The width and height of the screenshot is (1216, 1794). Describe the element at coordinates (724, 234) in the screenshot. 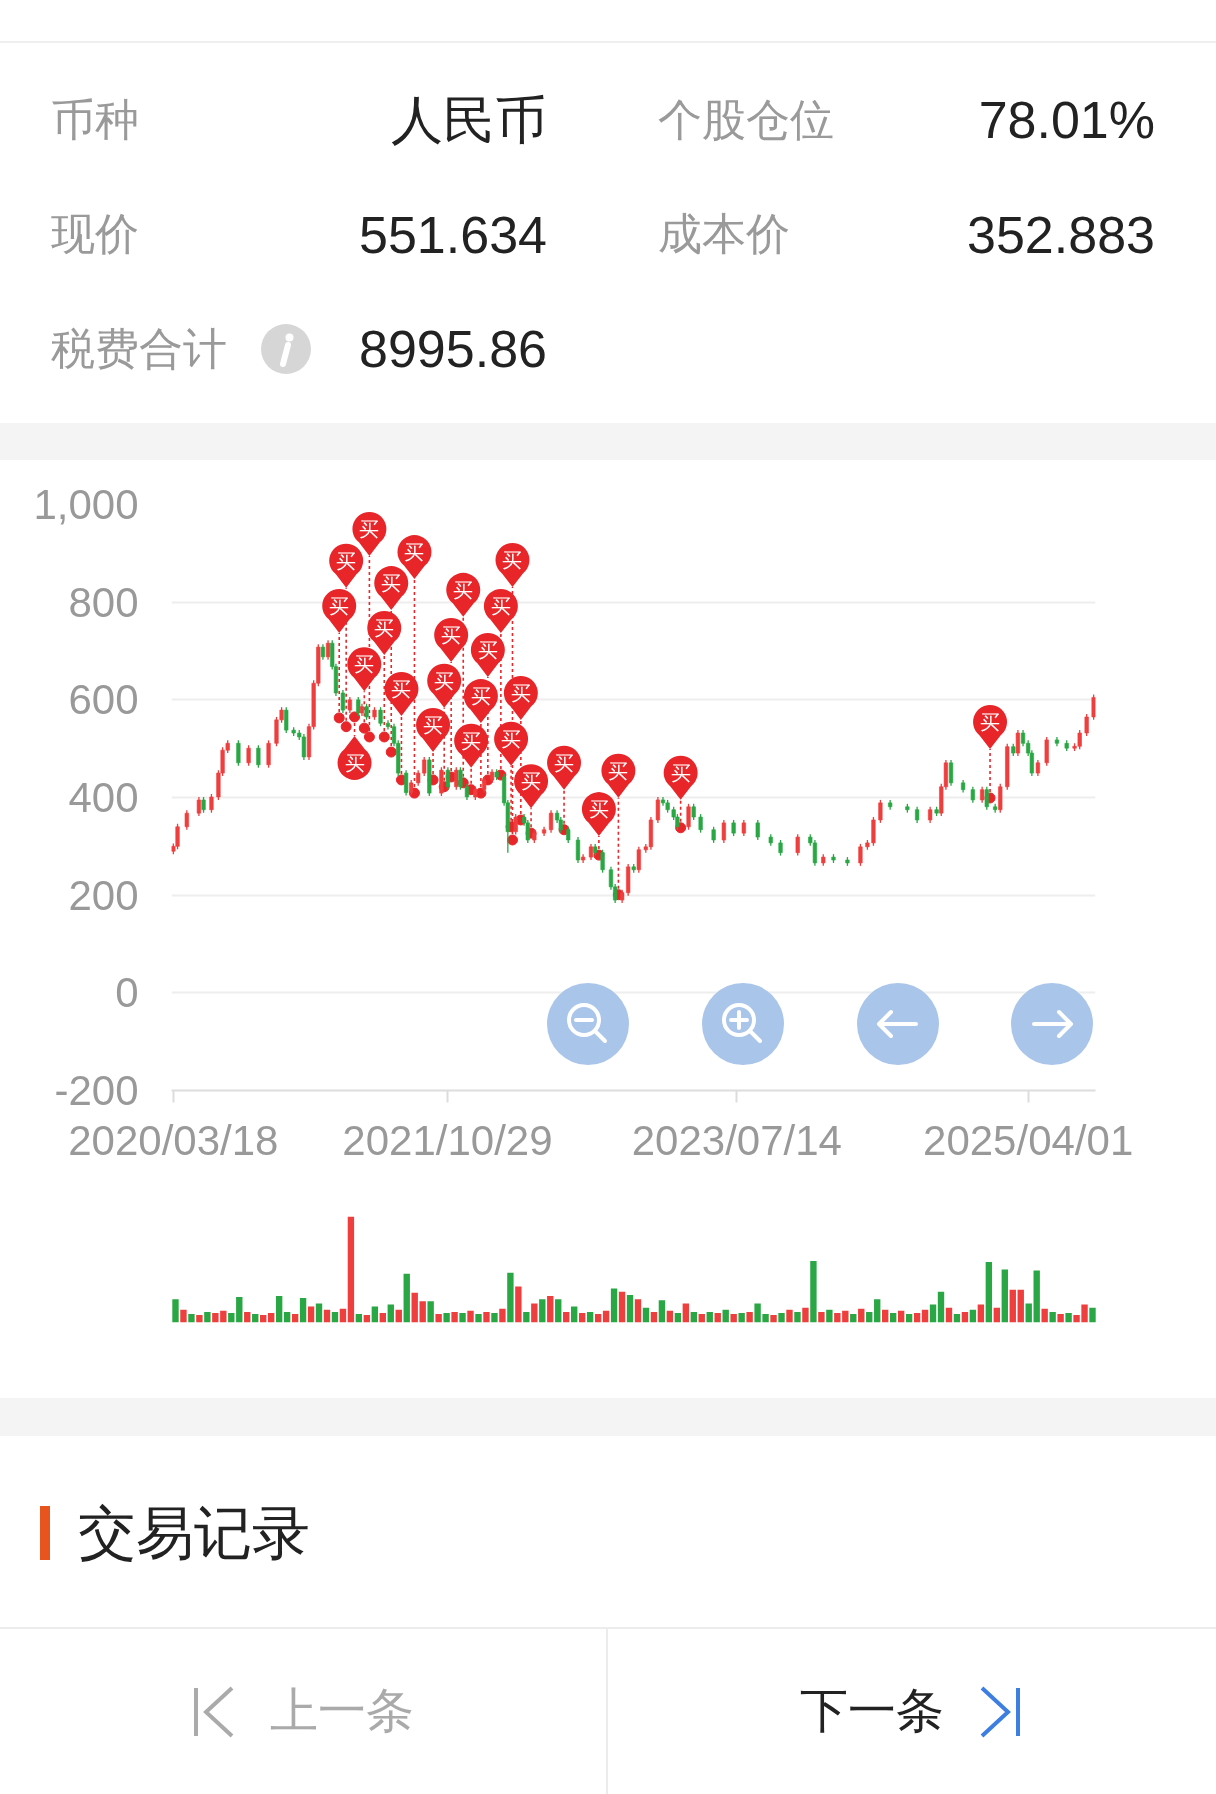

I see `text: 成本价` at that location.